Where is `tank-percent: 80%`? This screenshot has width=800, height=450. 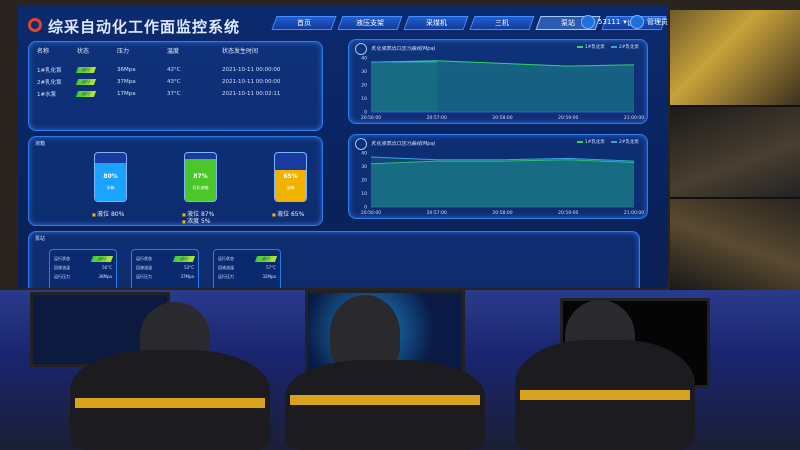
tank-percent: 80% is located at coordinates (110, 176).